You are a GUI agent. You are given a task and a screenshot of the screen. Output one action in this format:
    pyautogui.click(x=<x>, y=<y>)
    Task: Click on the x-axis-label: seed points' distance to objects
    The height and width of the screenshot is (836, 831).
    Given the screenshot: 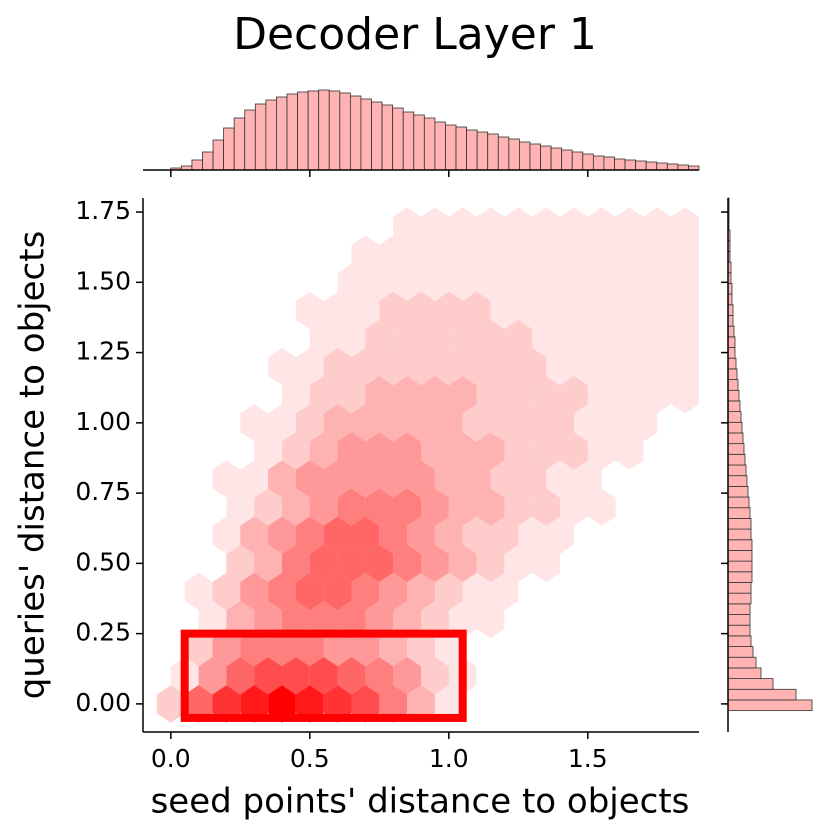 What is the action you would take?
    pyautogui.click(x=420, y=802)
    